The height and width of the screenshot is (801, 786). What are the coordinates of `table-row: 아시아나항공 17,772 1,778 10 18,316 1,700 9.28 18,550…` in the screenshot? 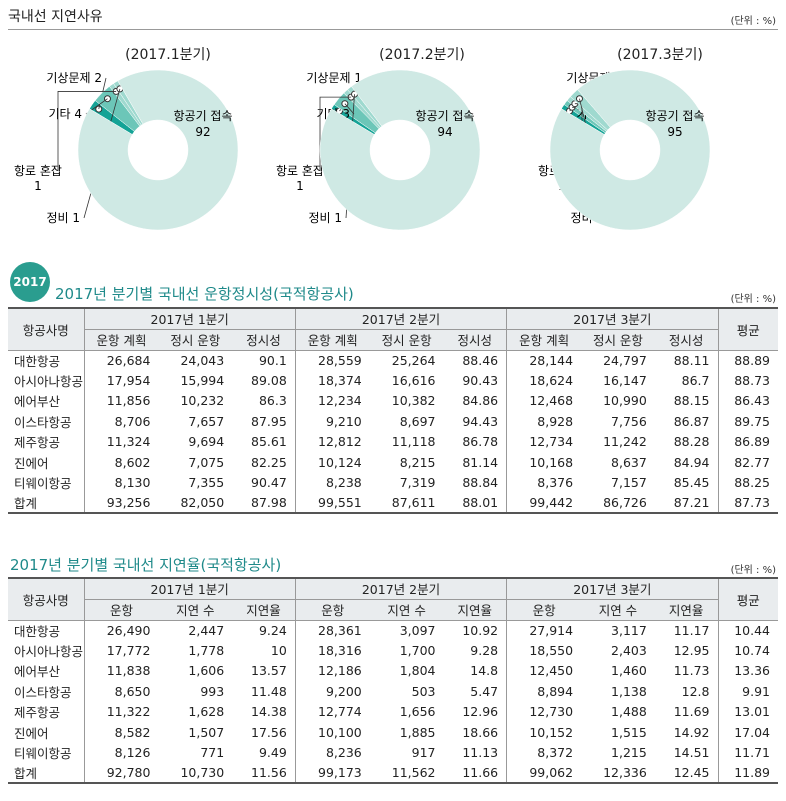 It's located at (393, 650).